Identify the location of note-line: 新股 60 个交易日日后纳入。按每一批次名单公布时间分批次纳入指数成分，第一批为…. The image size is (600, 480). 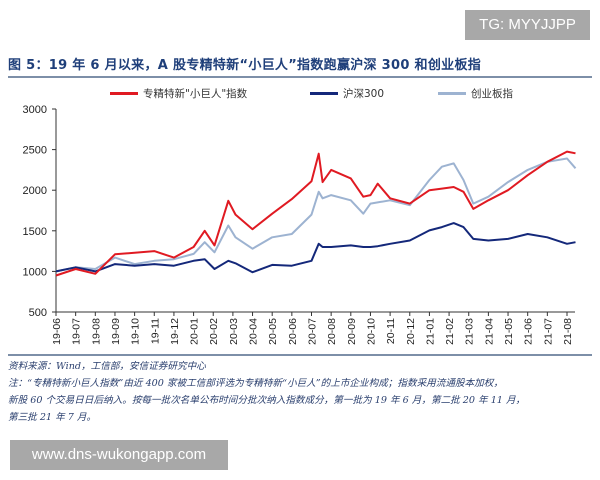
(267, 400).